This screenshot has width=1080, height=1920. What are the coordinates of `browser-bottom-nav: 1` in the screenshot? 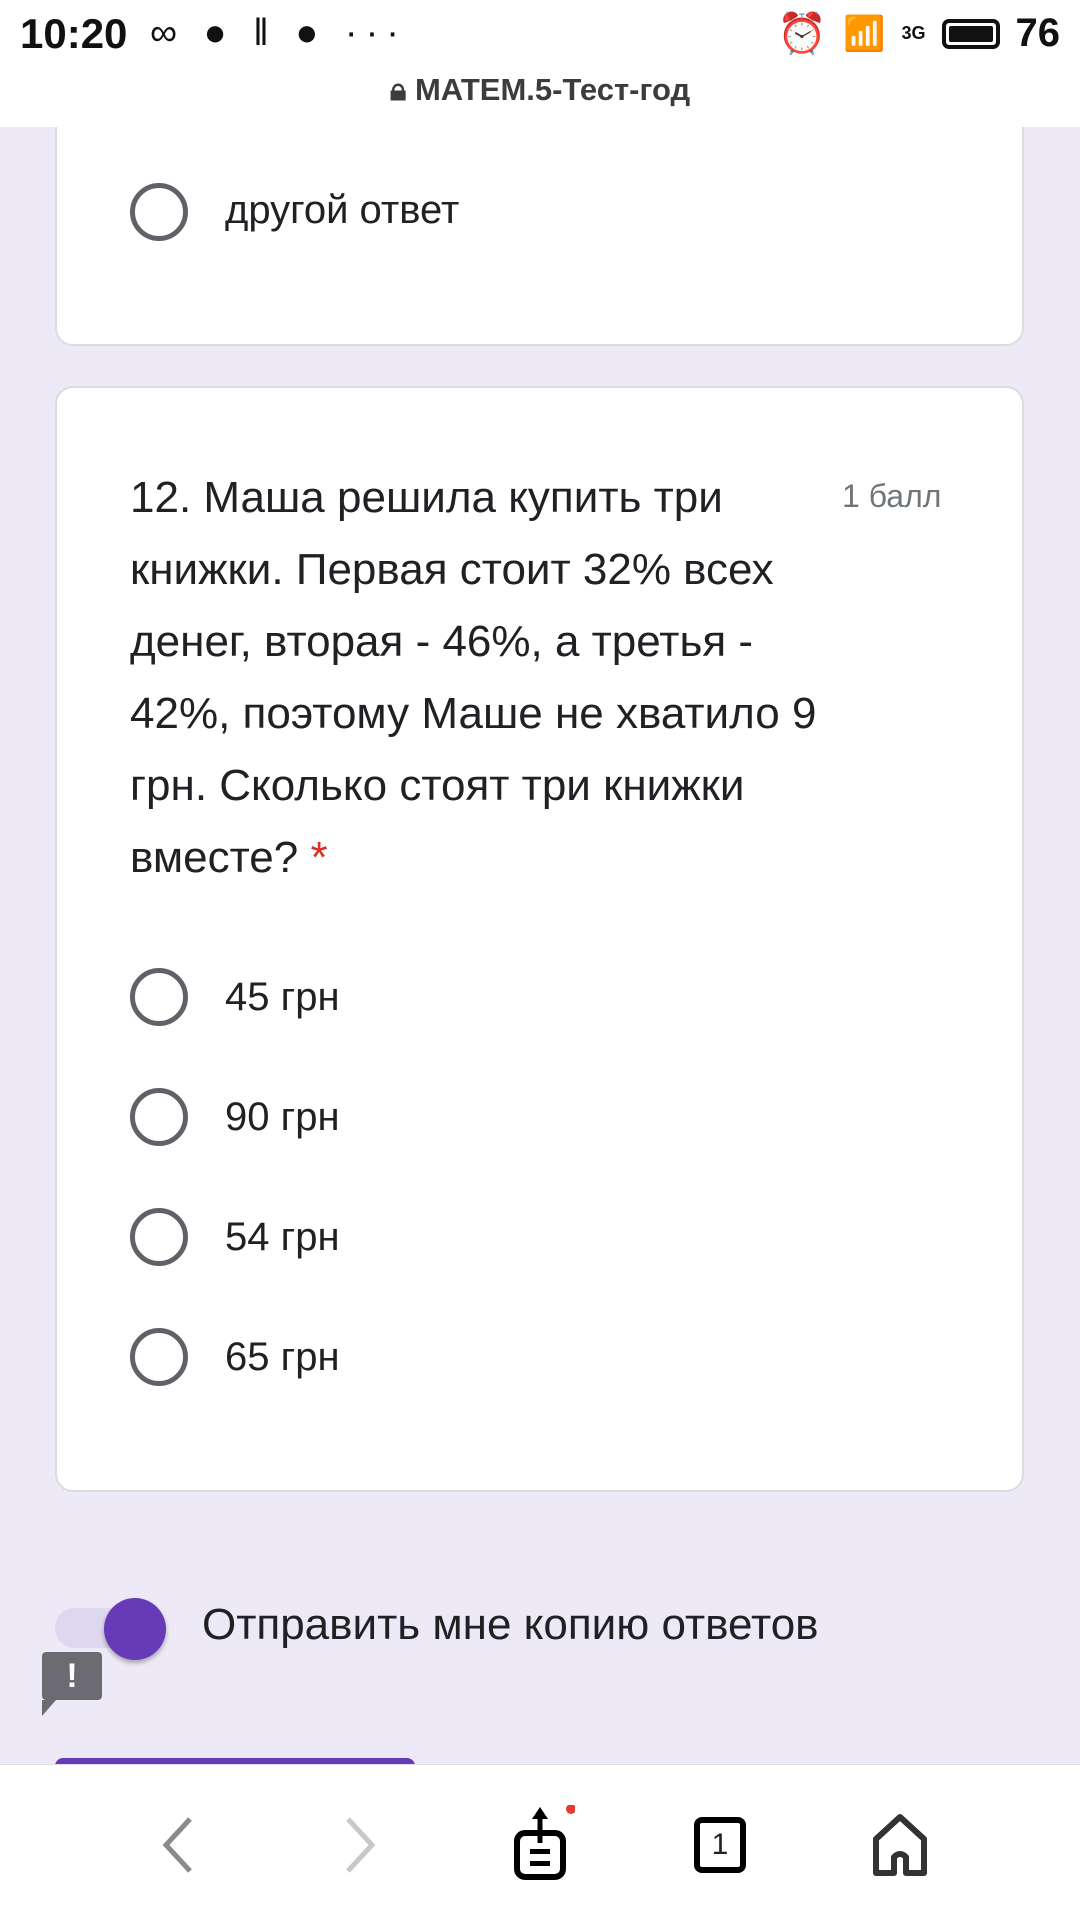 It's located at (540, 1842).